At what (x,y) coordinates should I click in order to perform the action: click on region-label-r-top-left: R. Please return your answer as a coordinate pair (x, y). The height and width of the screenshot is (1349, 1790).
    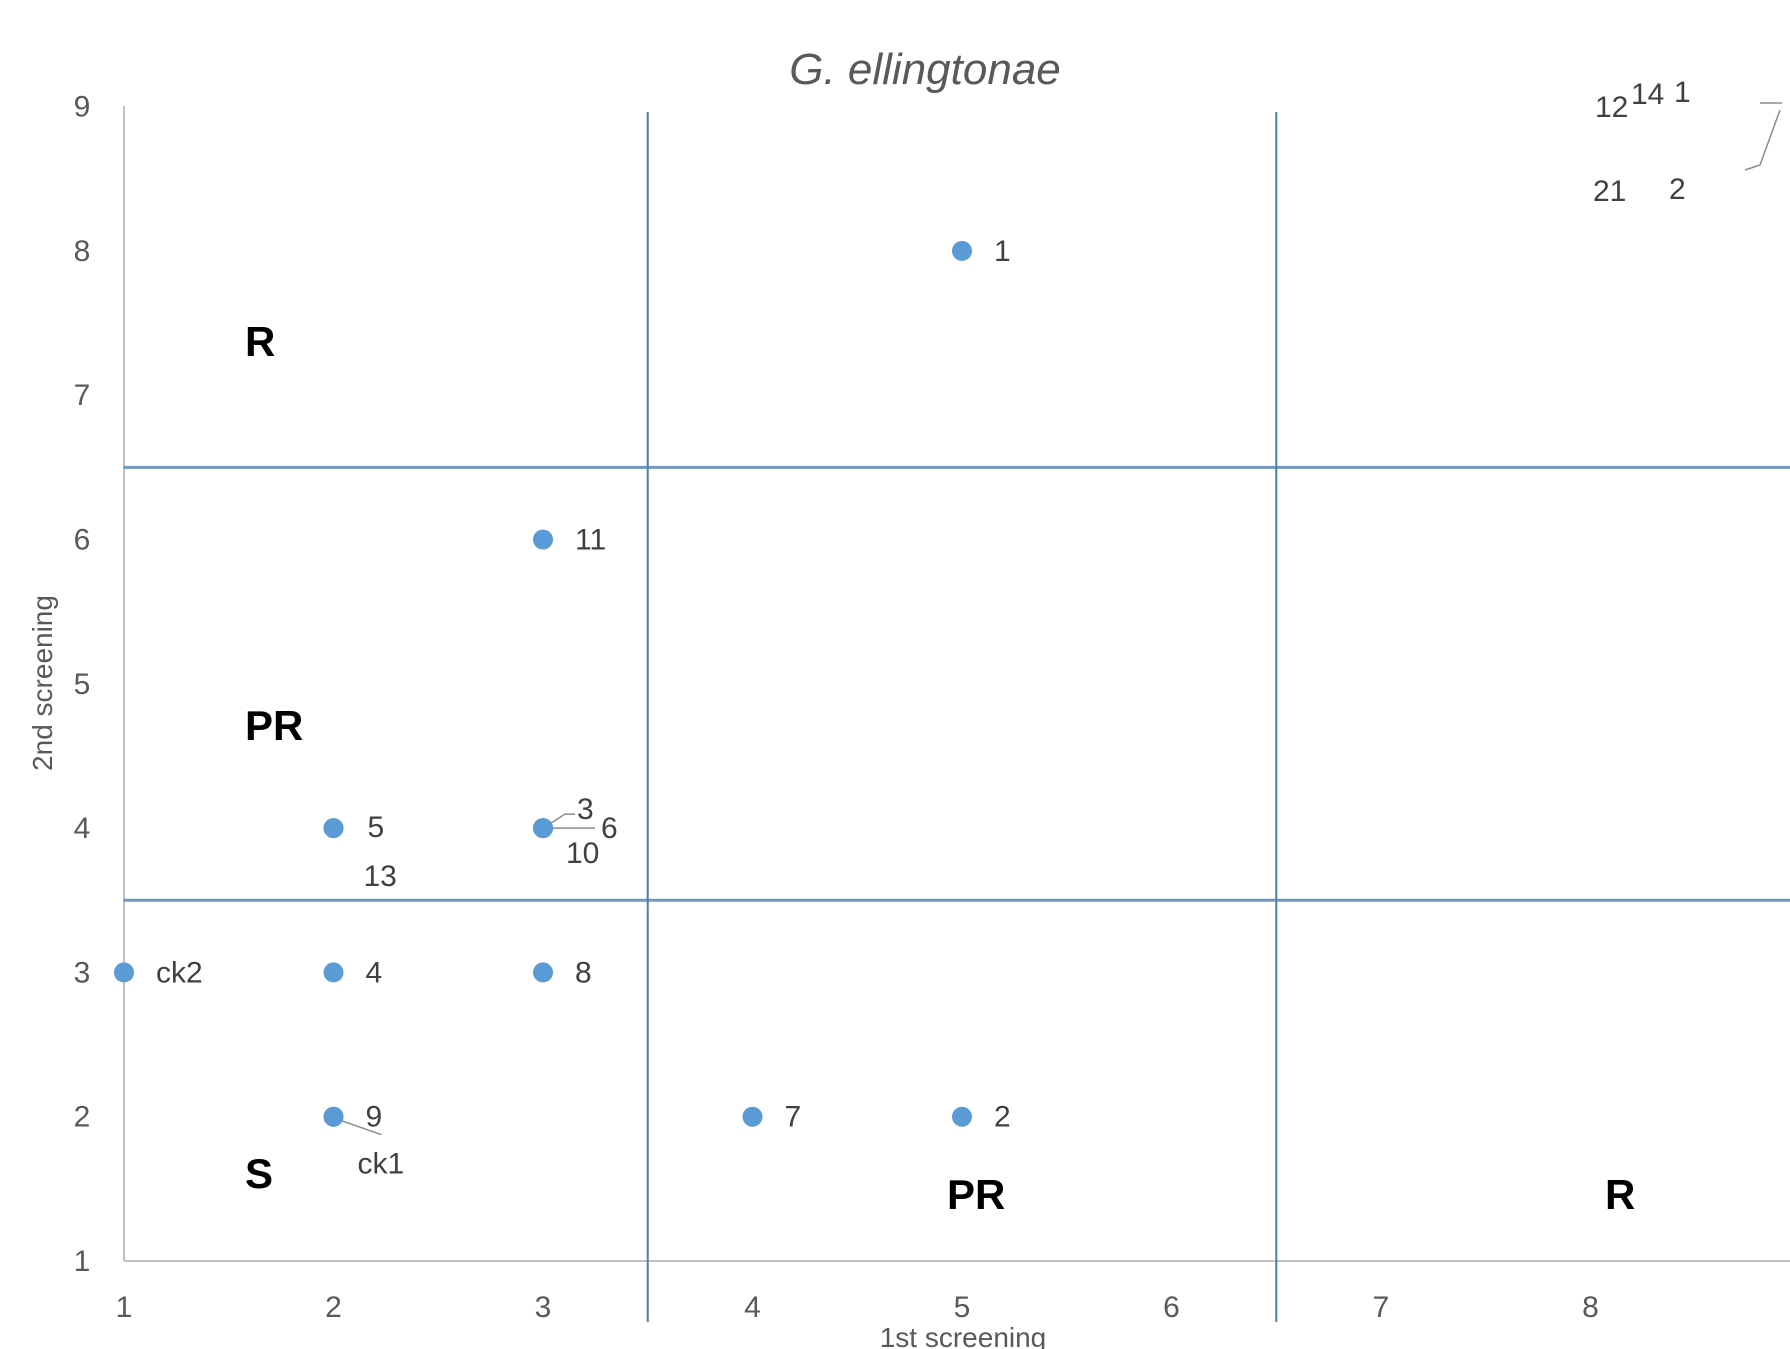
    Looking at the image, I should click on (260, 341).